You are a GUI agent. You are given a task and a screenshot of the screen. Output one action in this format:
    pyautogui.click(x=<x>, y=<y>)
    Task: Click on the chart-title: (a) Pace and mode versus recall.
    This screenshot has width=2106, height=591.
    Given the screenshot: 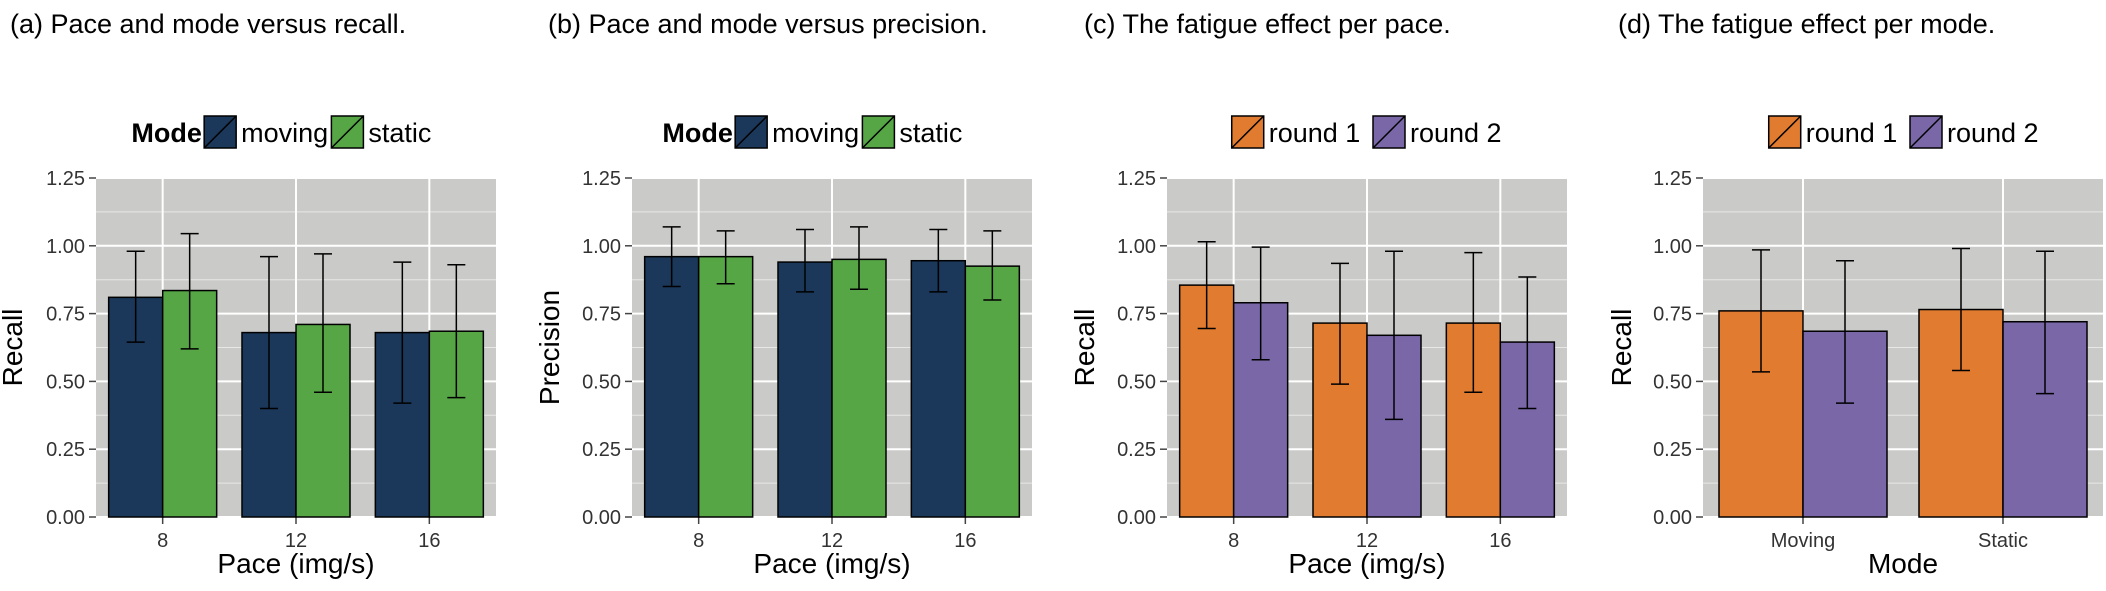 What is the action you would take?
    pyautogui.click(x=208, y=24)
    